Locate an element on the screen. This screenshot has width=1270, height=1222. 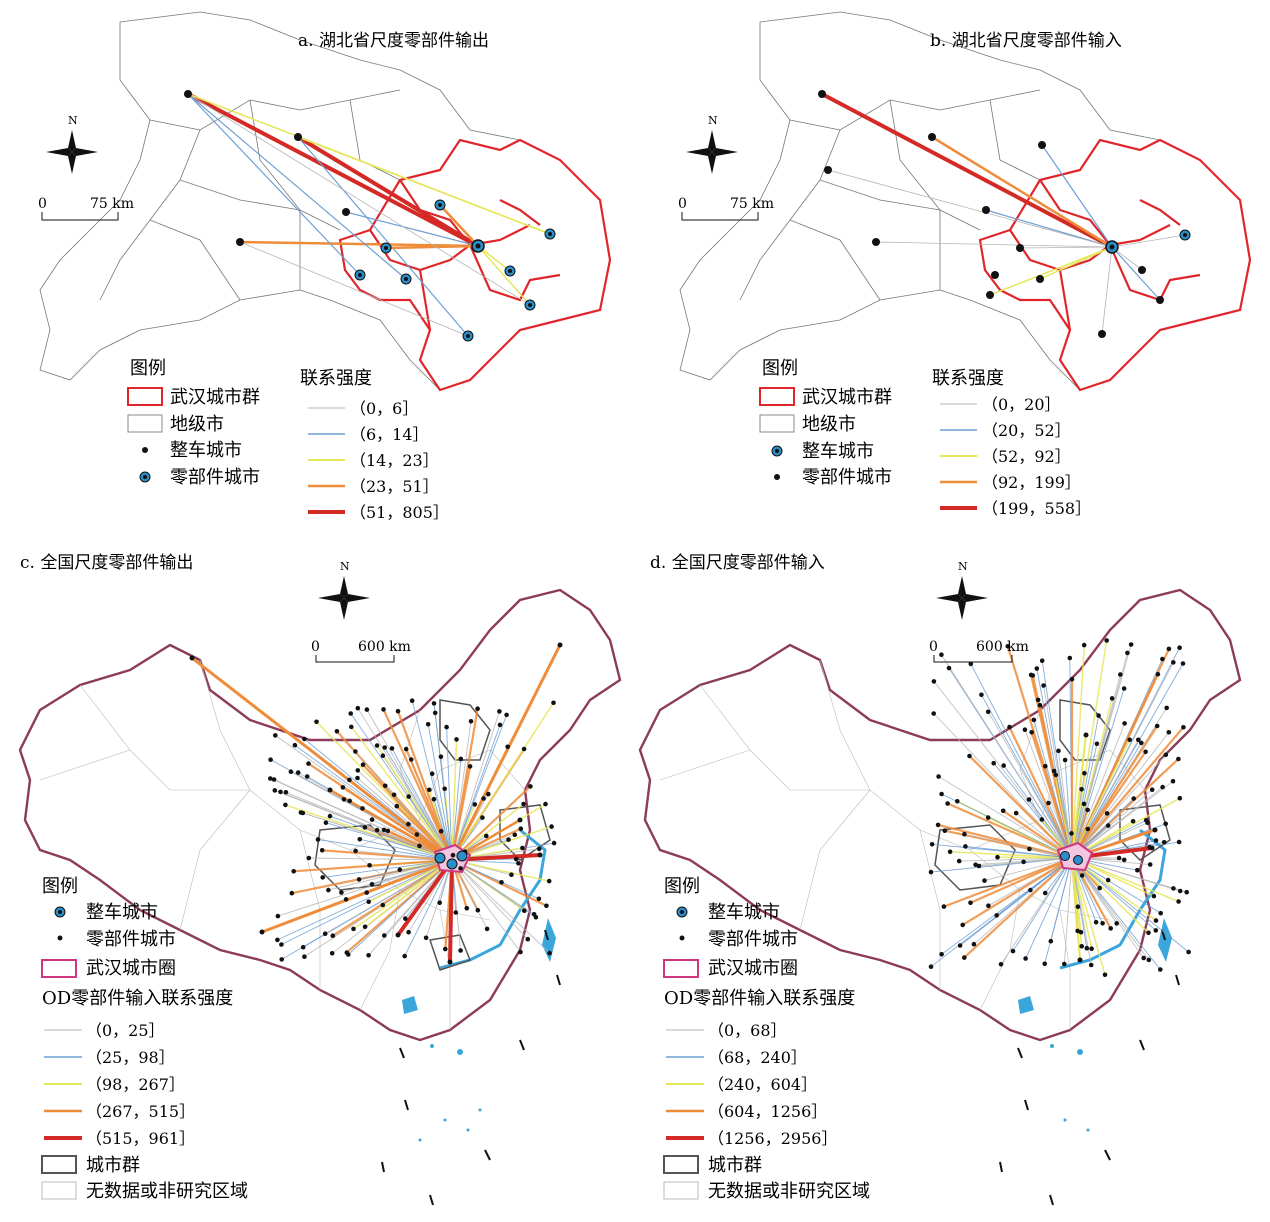
svg-text: （0，6］ is located at coordinates (384, 408).